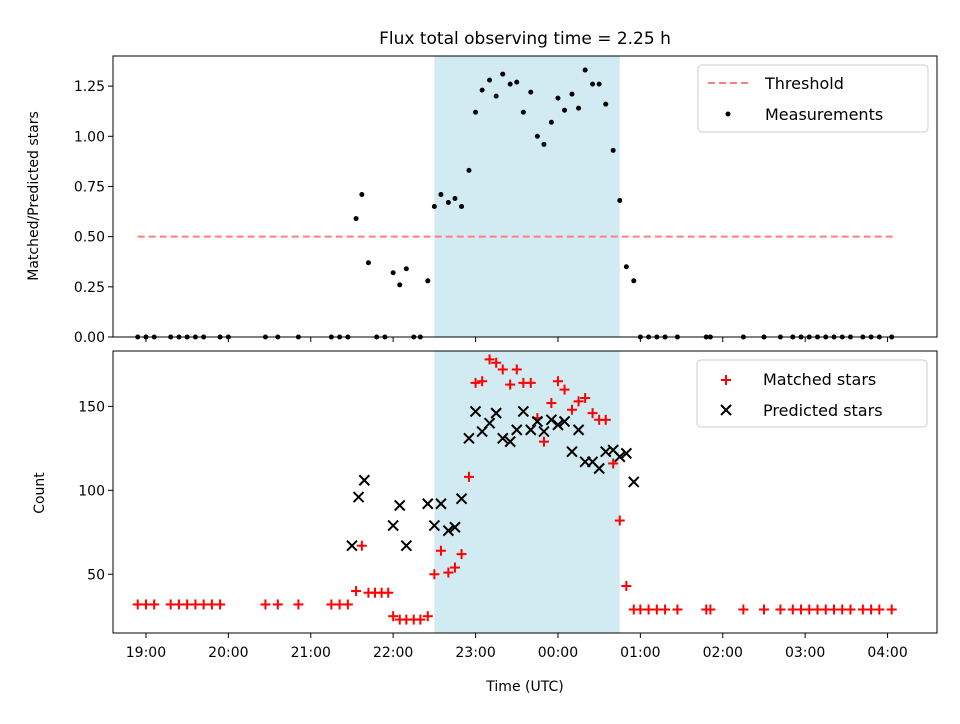 The height and width of the screenshot is (724, 960). I want to click on top-ytick-label: 0.25, so click(89, 288).